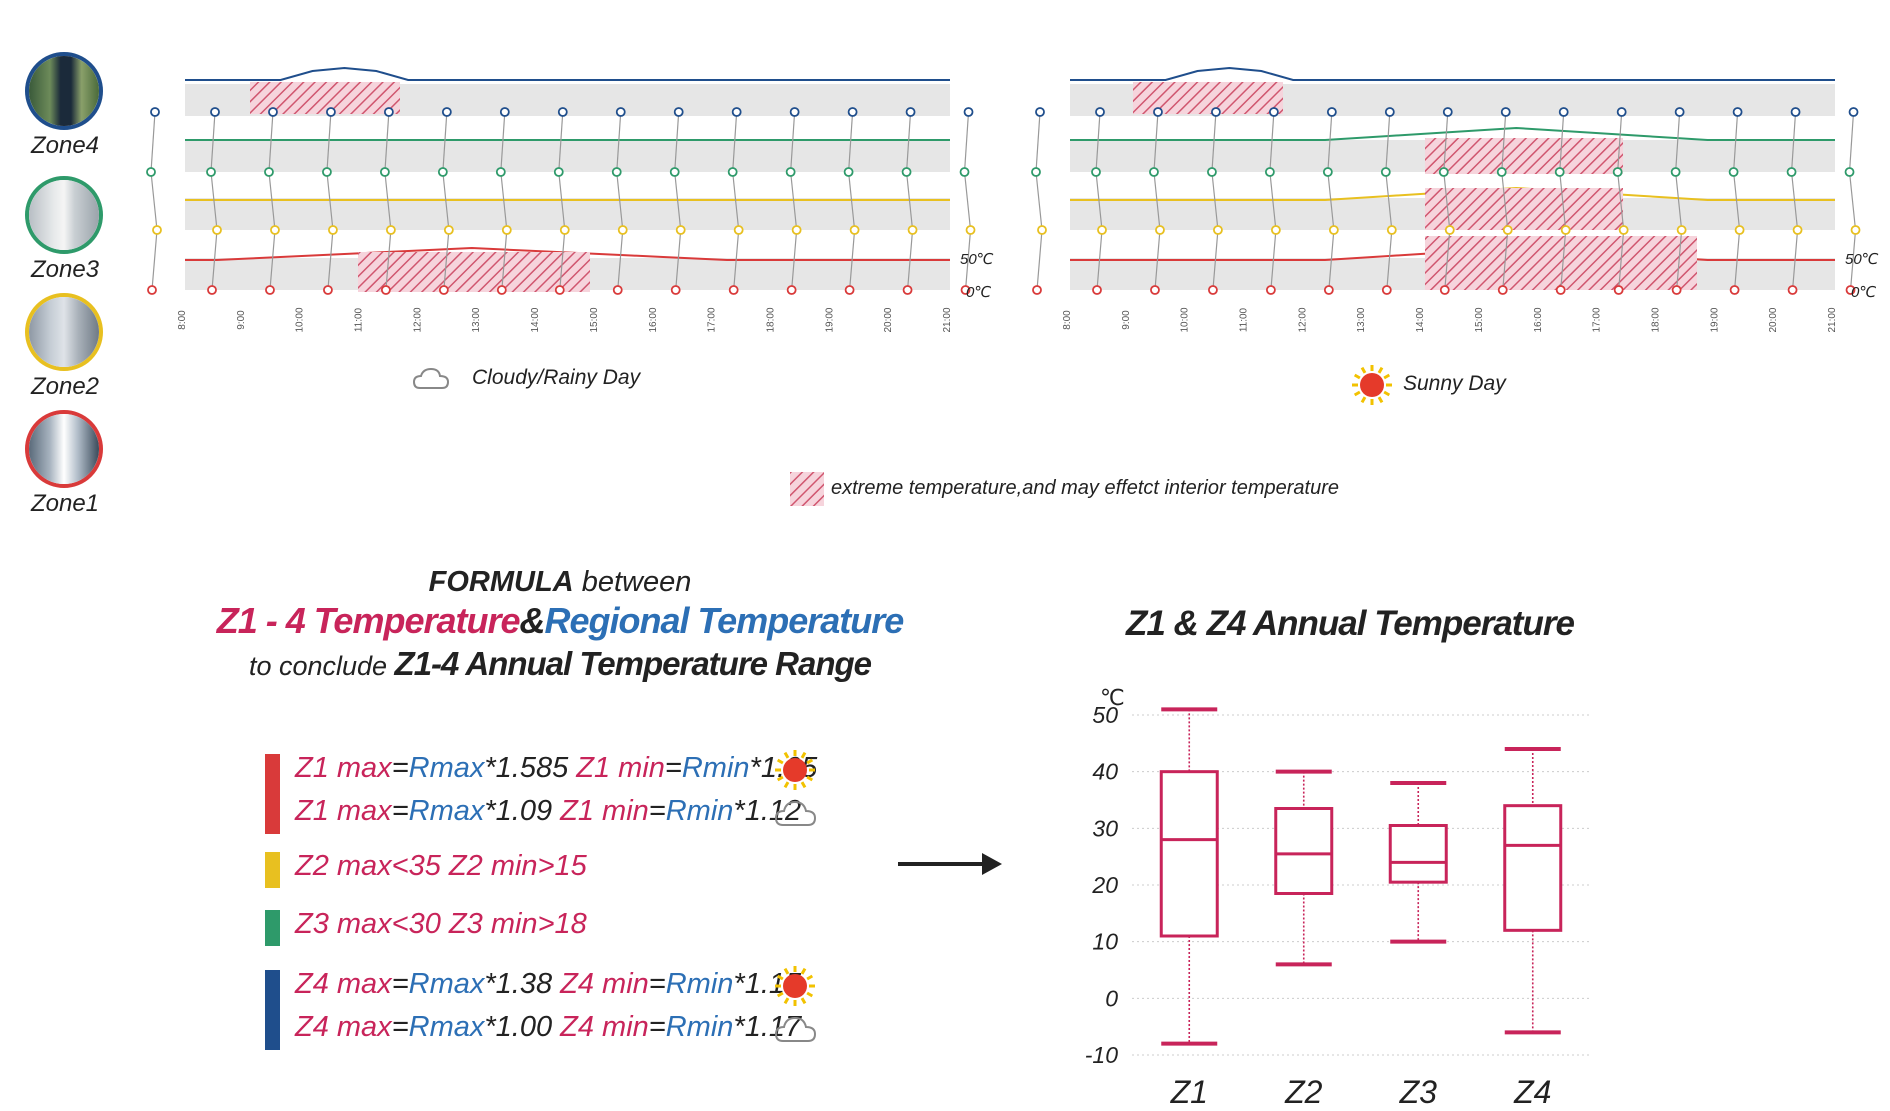 The image size is (1890, 1111). Describe the element at coordinates (1418, 1092) in the screenshot. I see `x-category-label: Z3` at that location.